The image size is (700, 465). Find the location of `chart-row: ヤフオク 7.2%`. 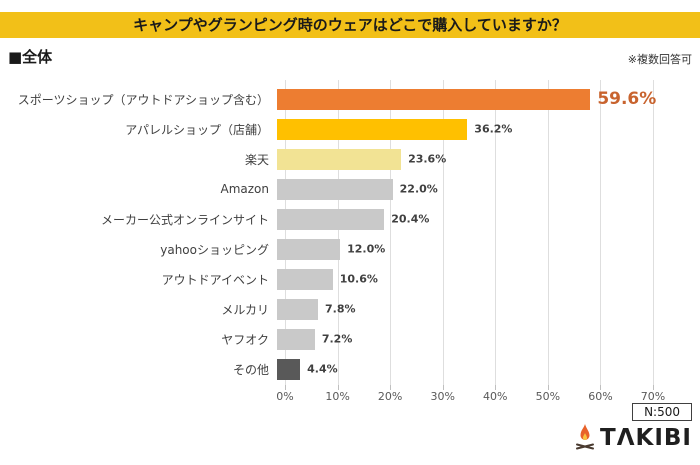

chart-row: ヤフオク 7.2% is located at coordinates (350, 339).